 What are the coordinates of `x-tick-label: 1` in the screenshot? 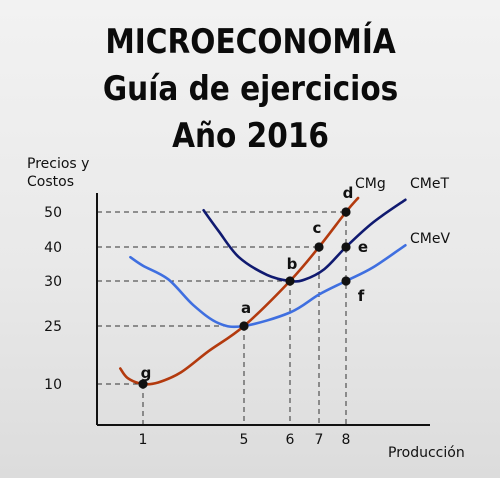 It's located at (143, 440).